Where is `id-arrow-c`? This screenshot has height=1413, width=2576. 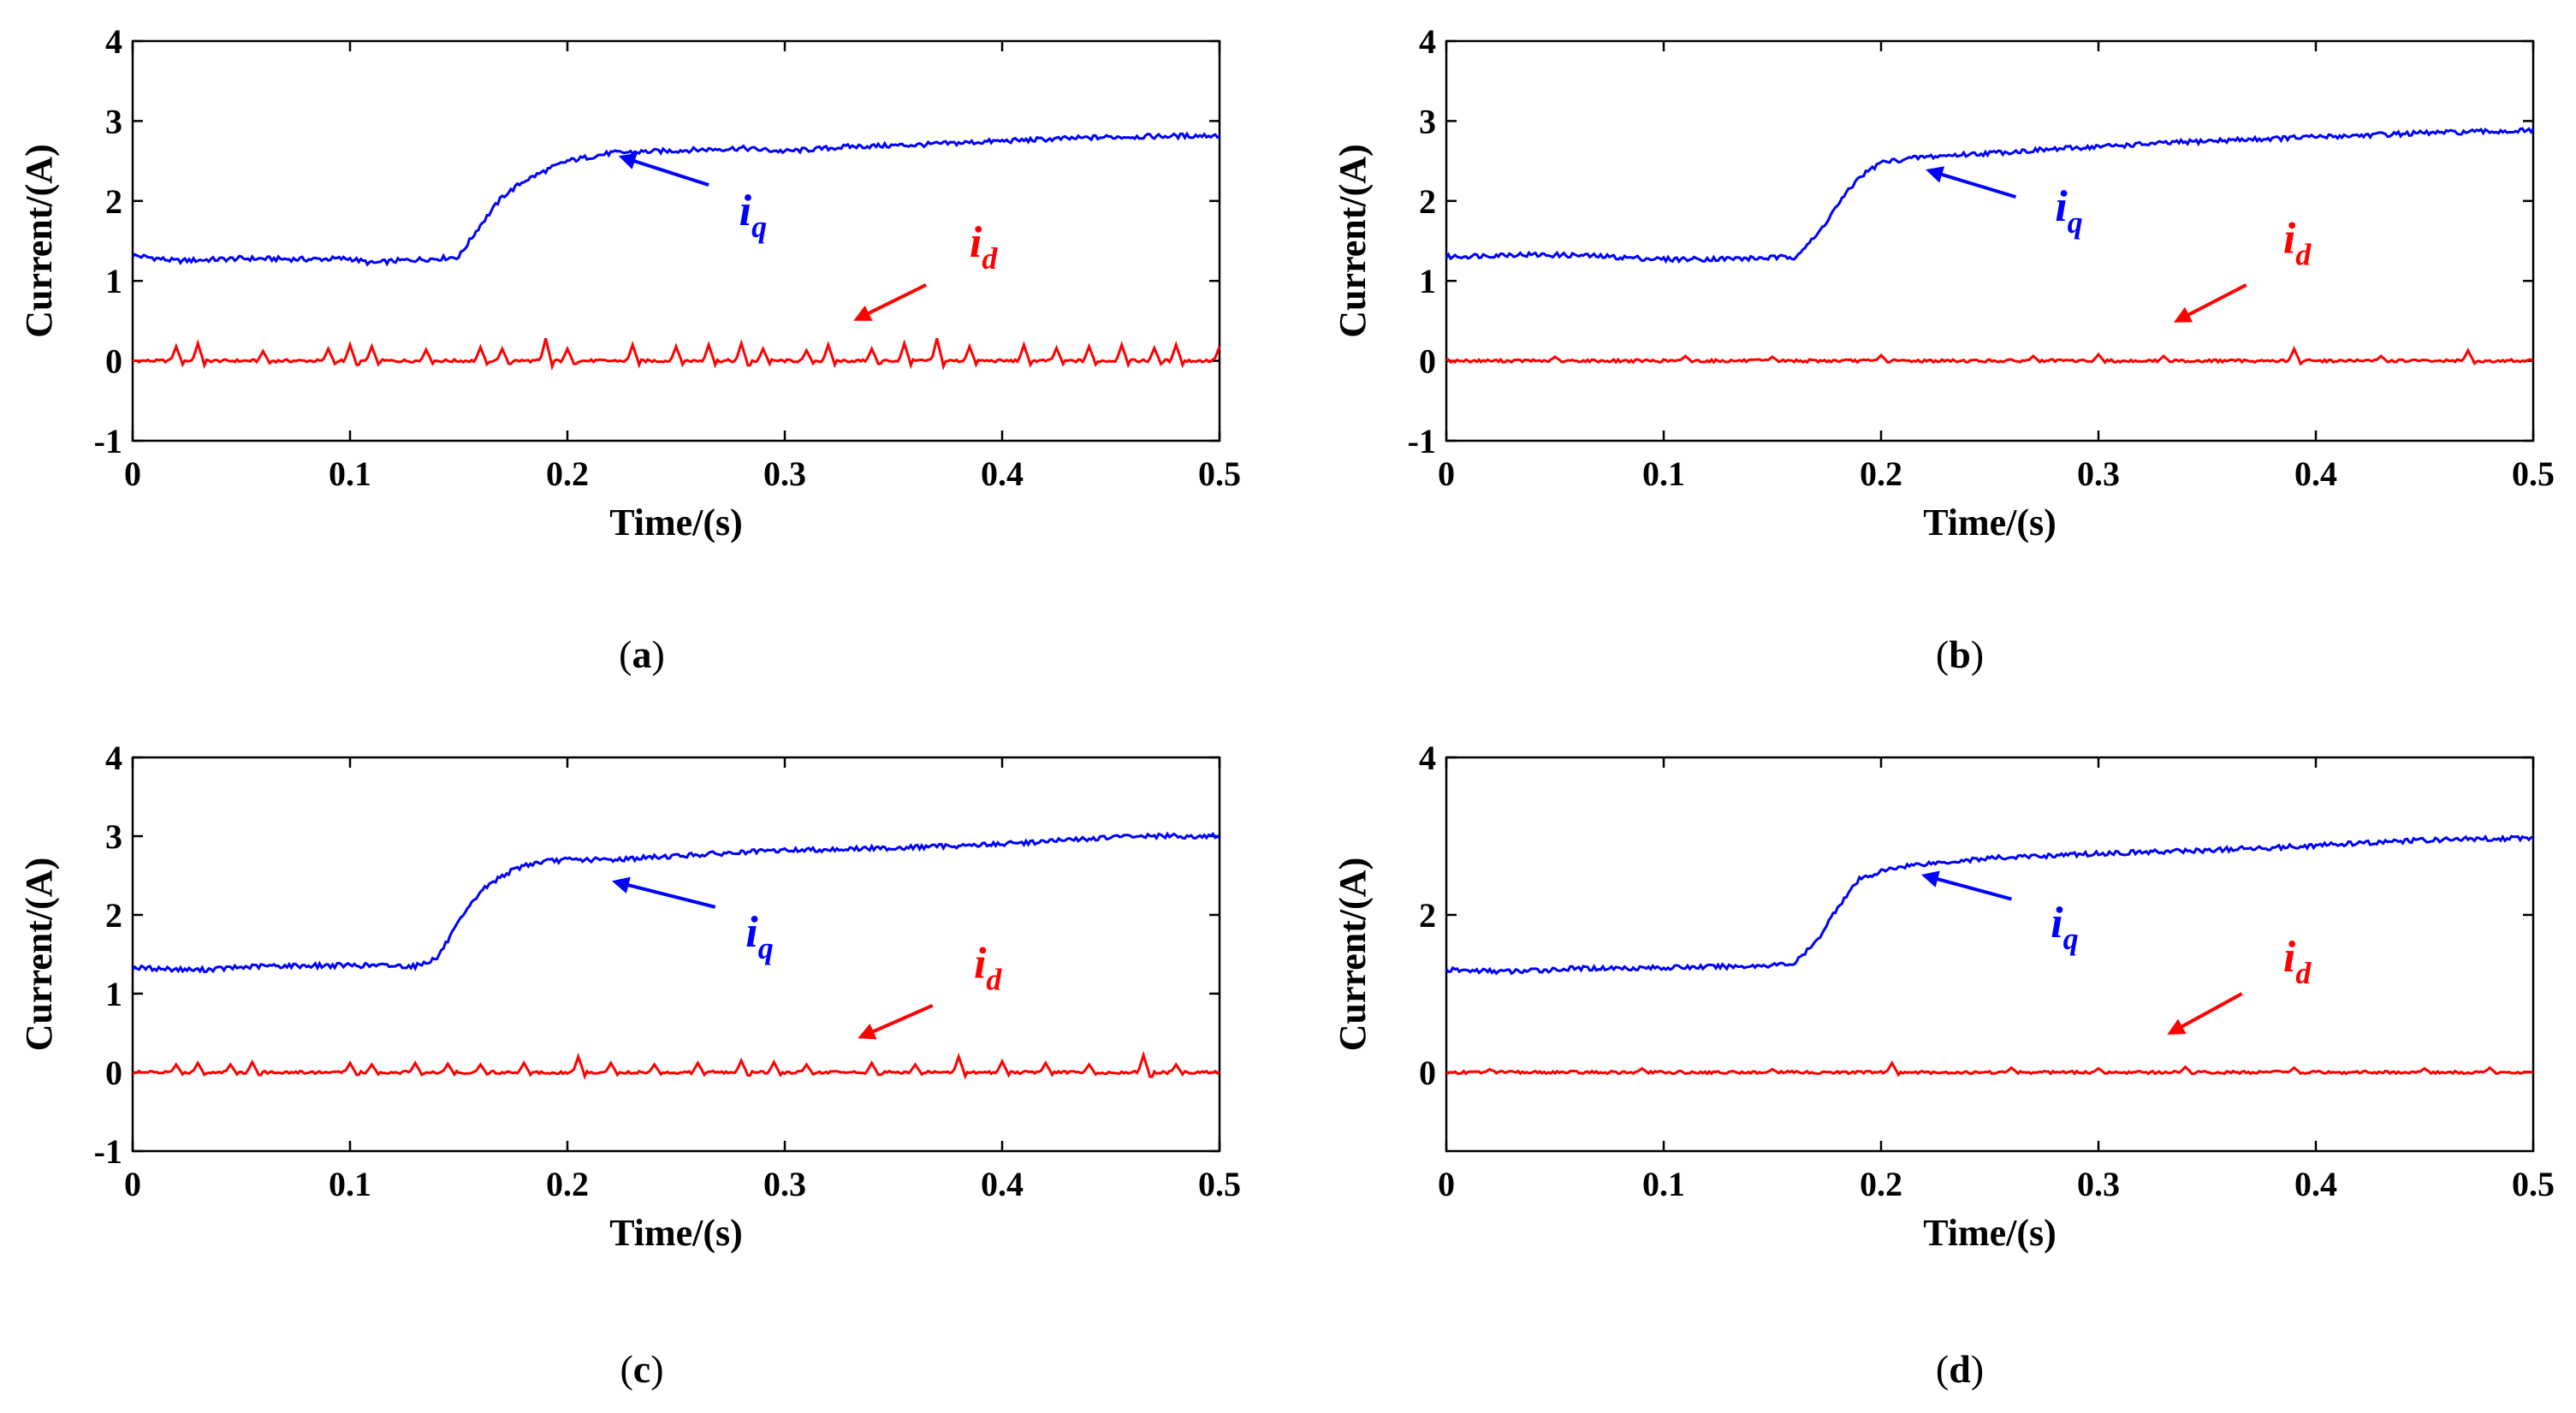 id-arrow-c is located at coordinates (896, 1021).